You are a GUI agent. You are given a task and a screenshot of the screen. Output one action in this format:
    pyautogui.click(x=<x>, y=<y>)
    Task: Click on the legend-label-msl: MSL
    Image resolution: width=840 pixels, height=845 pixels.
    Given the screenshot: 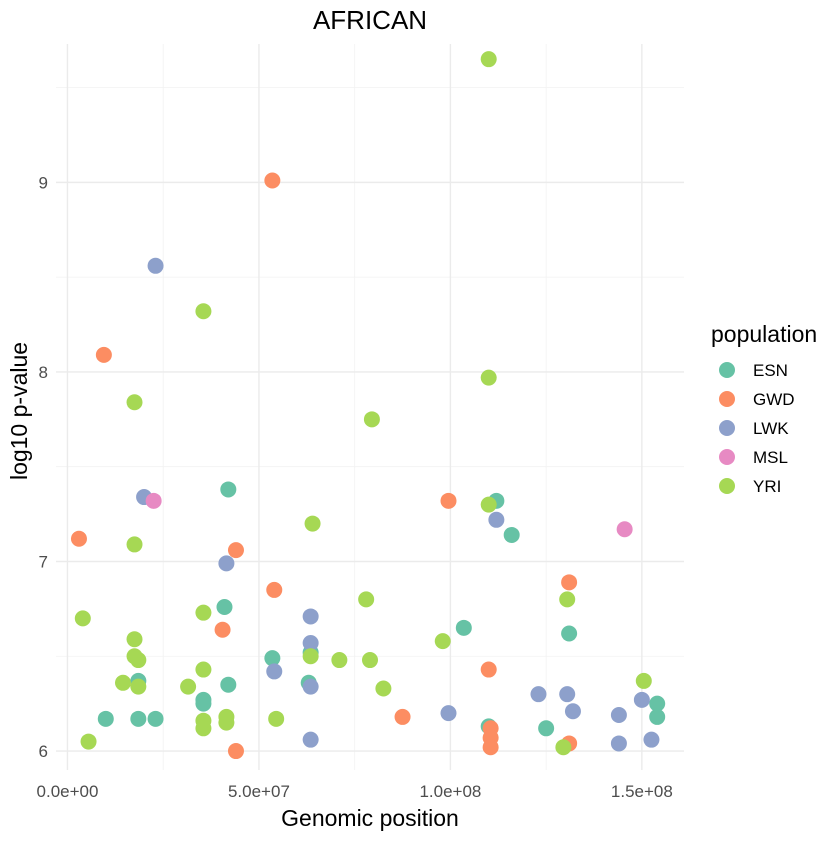 What is the action you would take?
    pyautogui.click(x=770, y=457)
    